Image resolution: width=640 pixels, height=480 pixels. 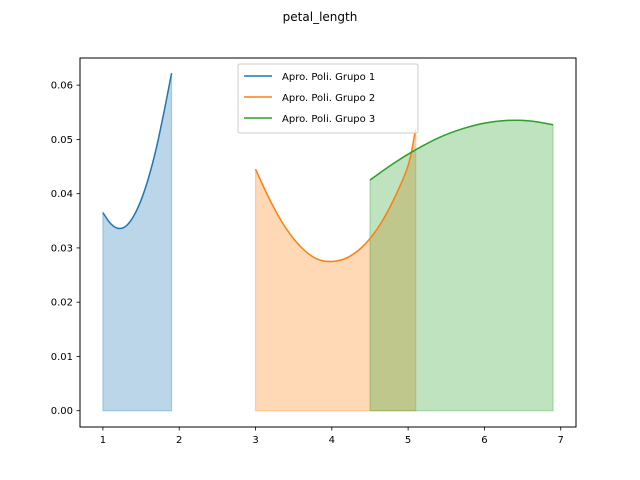 I want to click on legend-label: Apro. Poli. Grupo 2, so click(x=328, y=98).